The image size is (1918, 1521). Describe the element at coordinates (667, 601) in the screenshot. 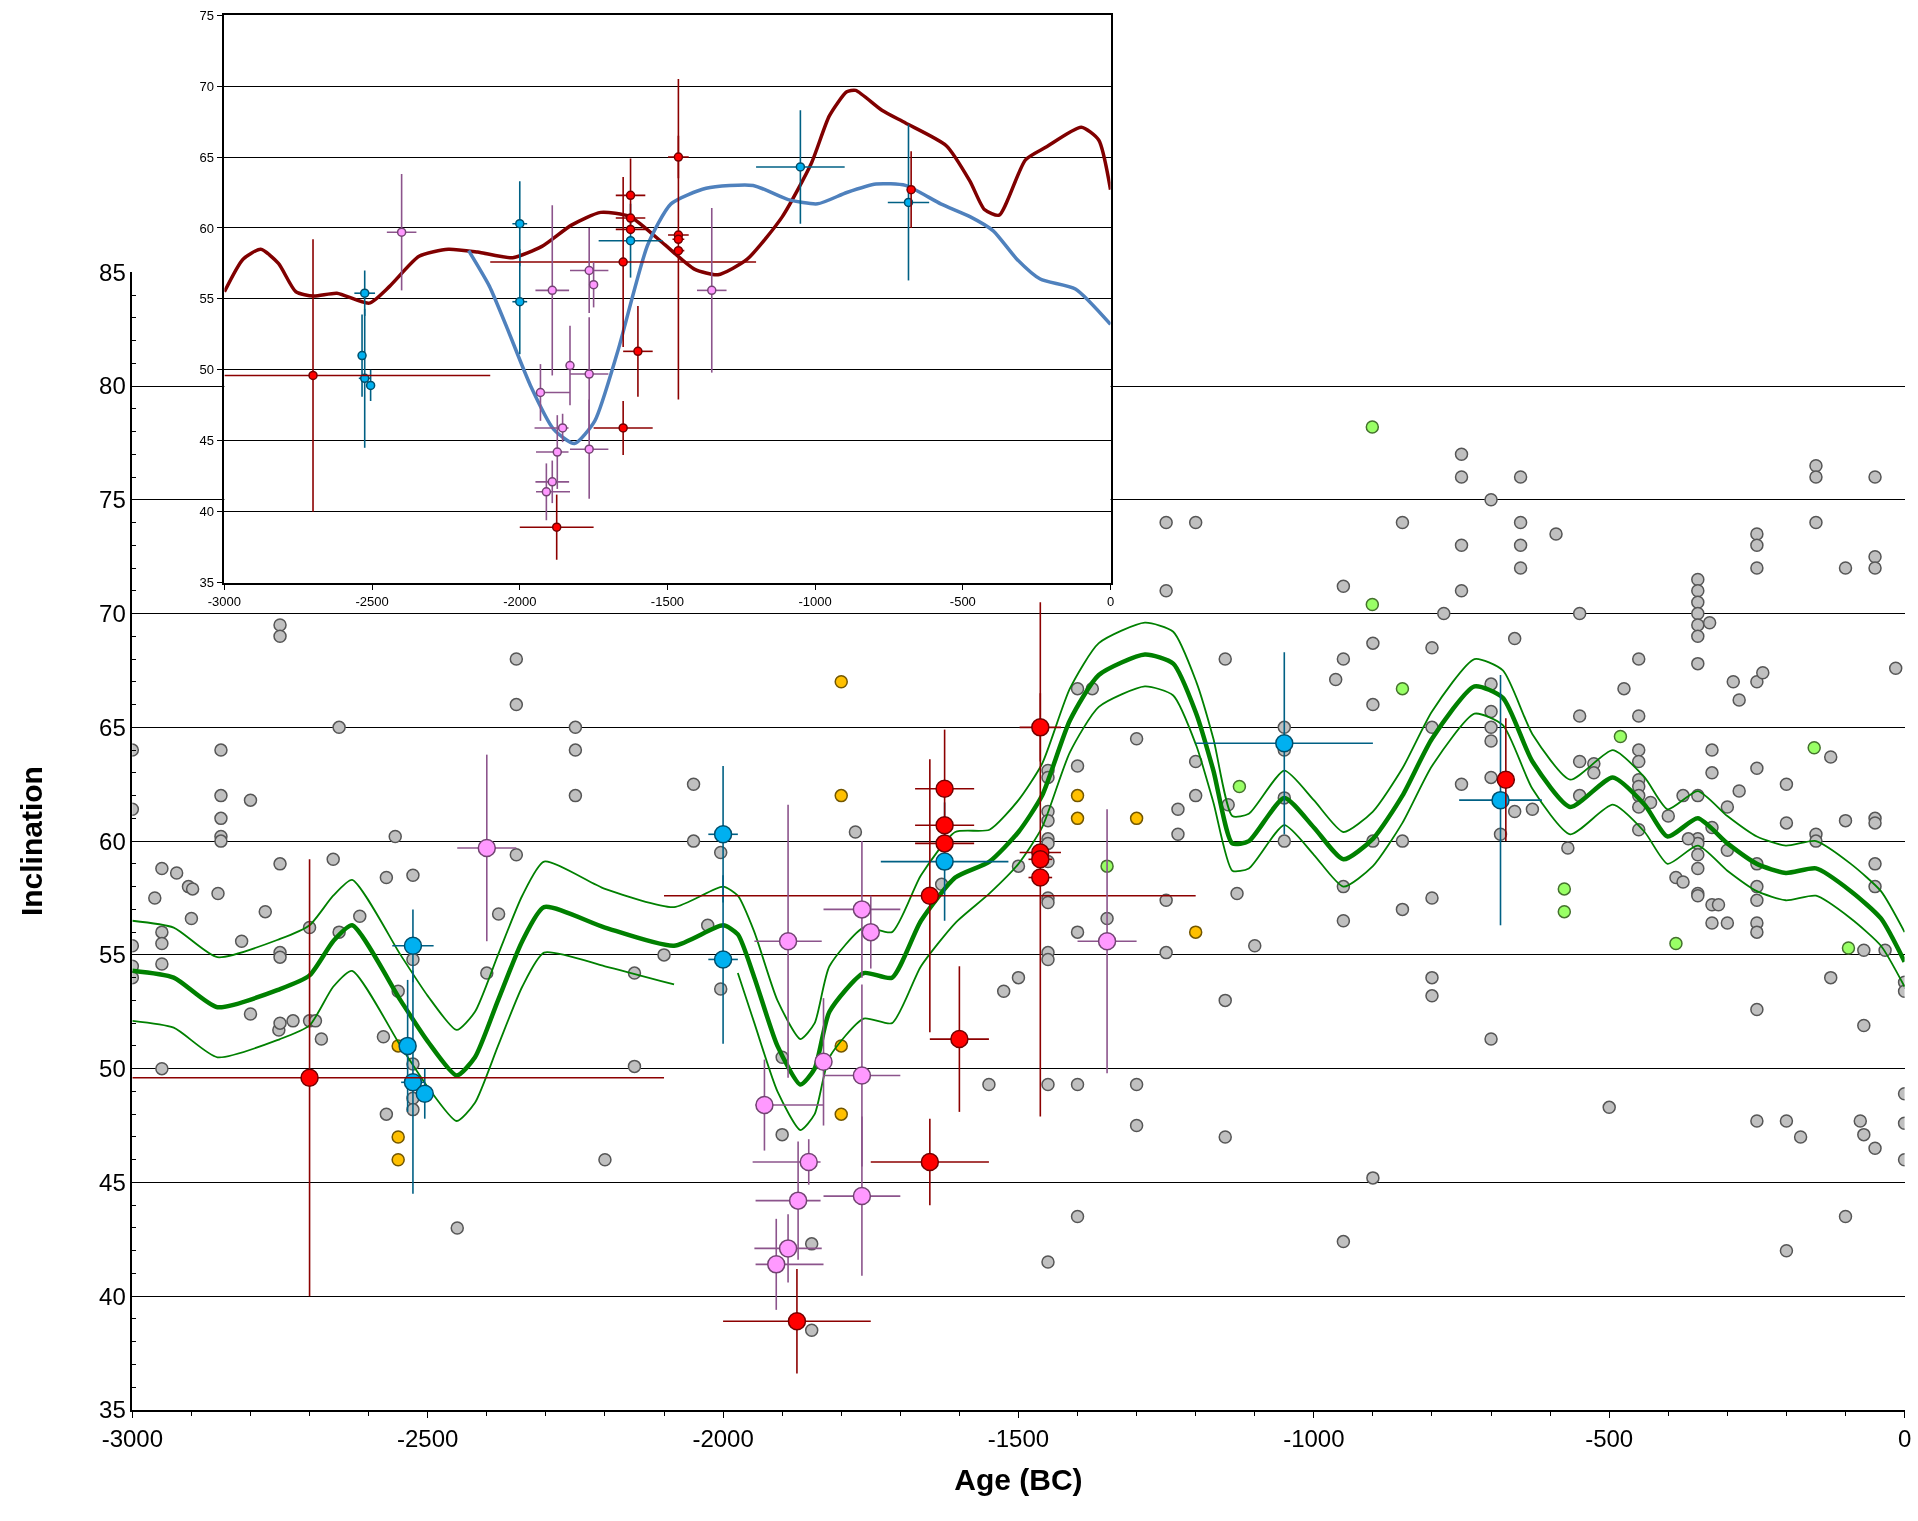

I see `x-tick-label: -1500` at that location.